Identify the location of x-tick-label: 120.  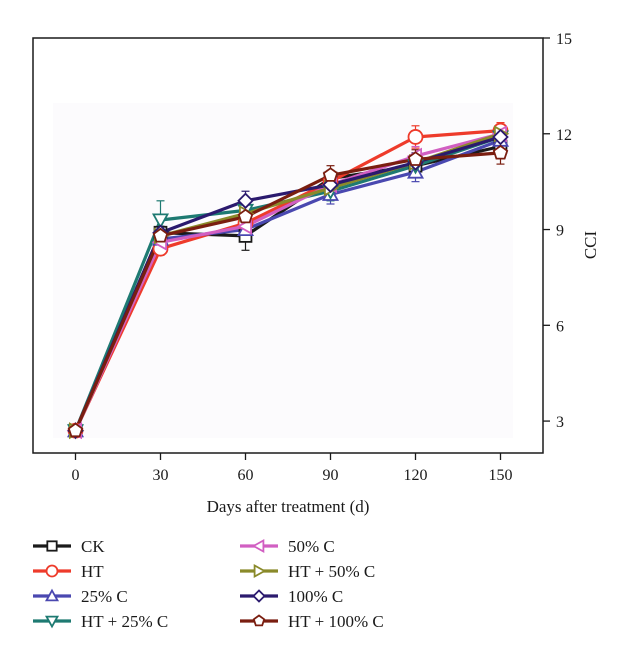
(416, 475).